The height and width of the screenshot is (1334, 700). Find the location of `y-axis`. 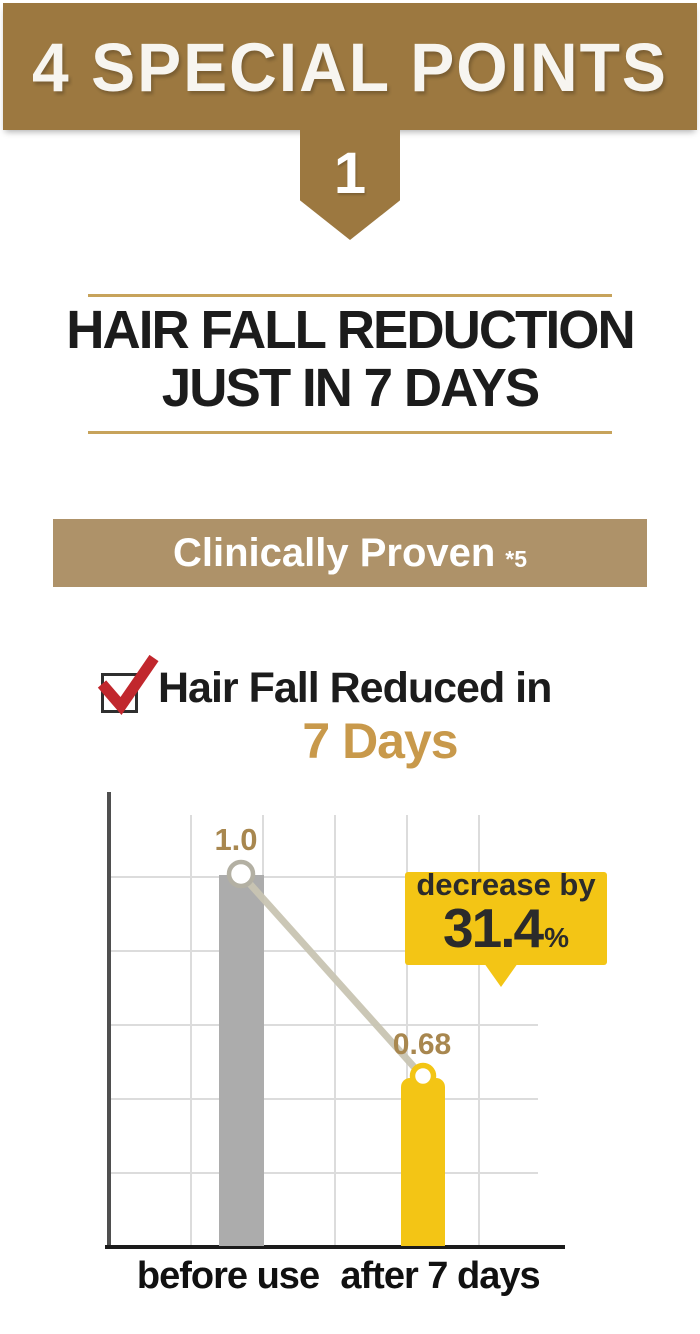

y-axis is located at coordinates (109, 1020).